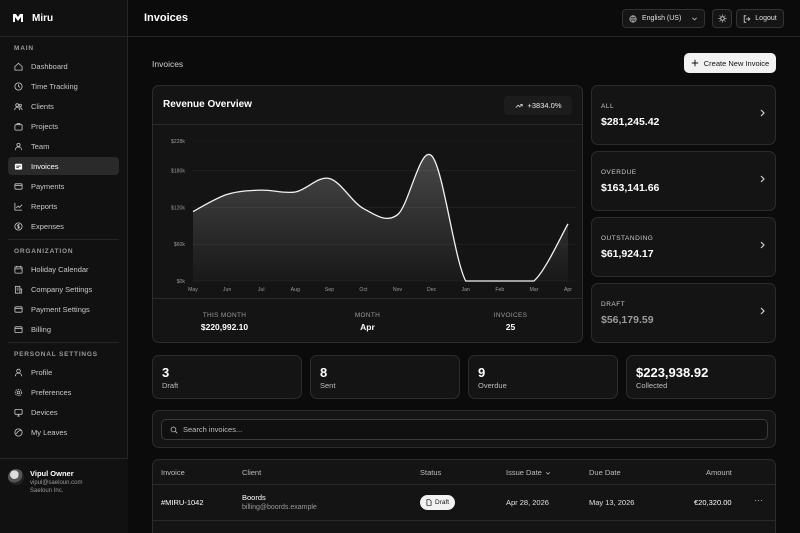 Image resolution: width=800 pixels, height=533 pixels. I want to click on sidebar-item-preferences: Preferences, so click(63, 392).